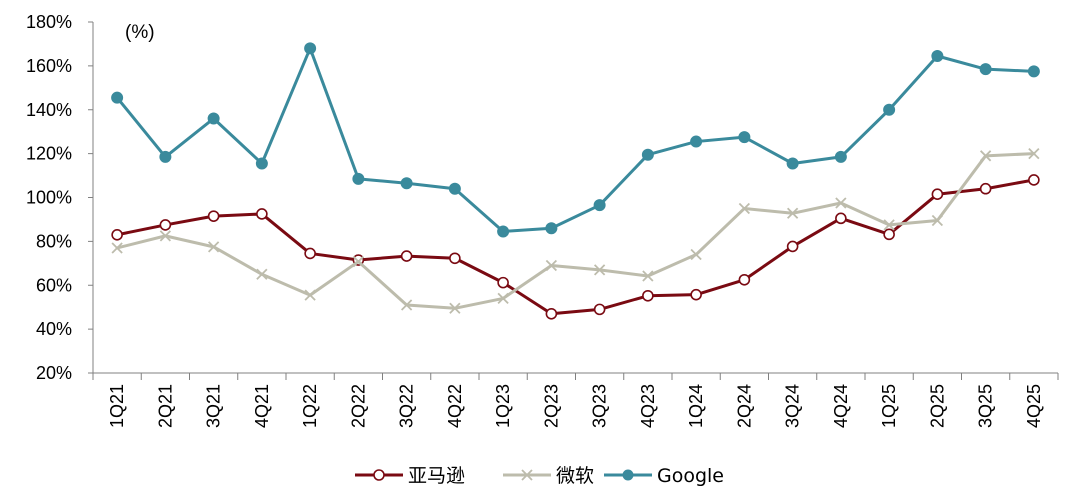 The height and width of the screenshot is (502, 1080). Describe the element at coordinates (600, 406) in the screenshot. I see `x-tick-label: 3Q23` at that location.